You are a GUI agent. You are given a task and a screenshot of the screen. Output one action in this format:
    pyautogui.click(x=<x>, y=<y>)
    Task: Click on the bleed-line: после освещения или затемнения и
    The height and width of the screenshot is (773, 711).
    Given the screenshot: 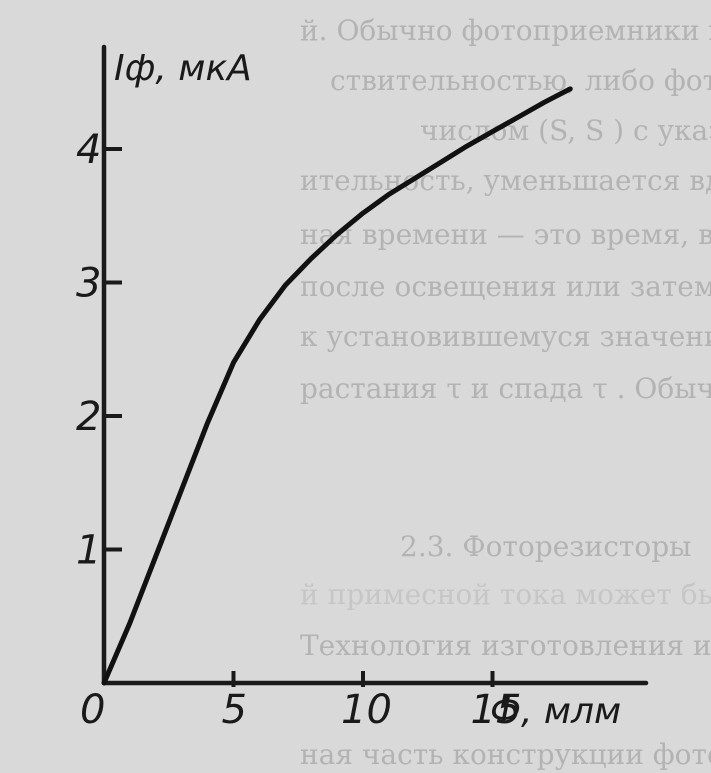 What is the action you would take?
    pyautogui.click(x=505, y=286)
    